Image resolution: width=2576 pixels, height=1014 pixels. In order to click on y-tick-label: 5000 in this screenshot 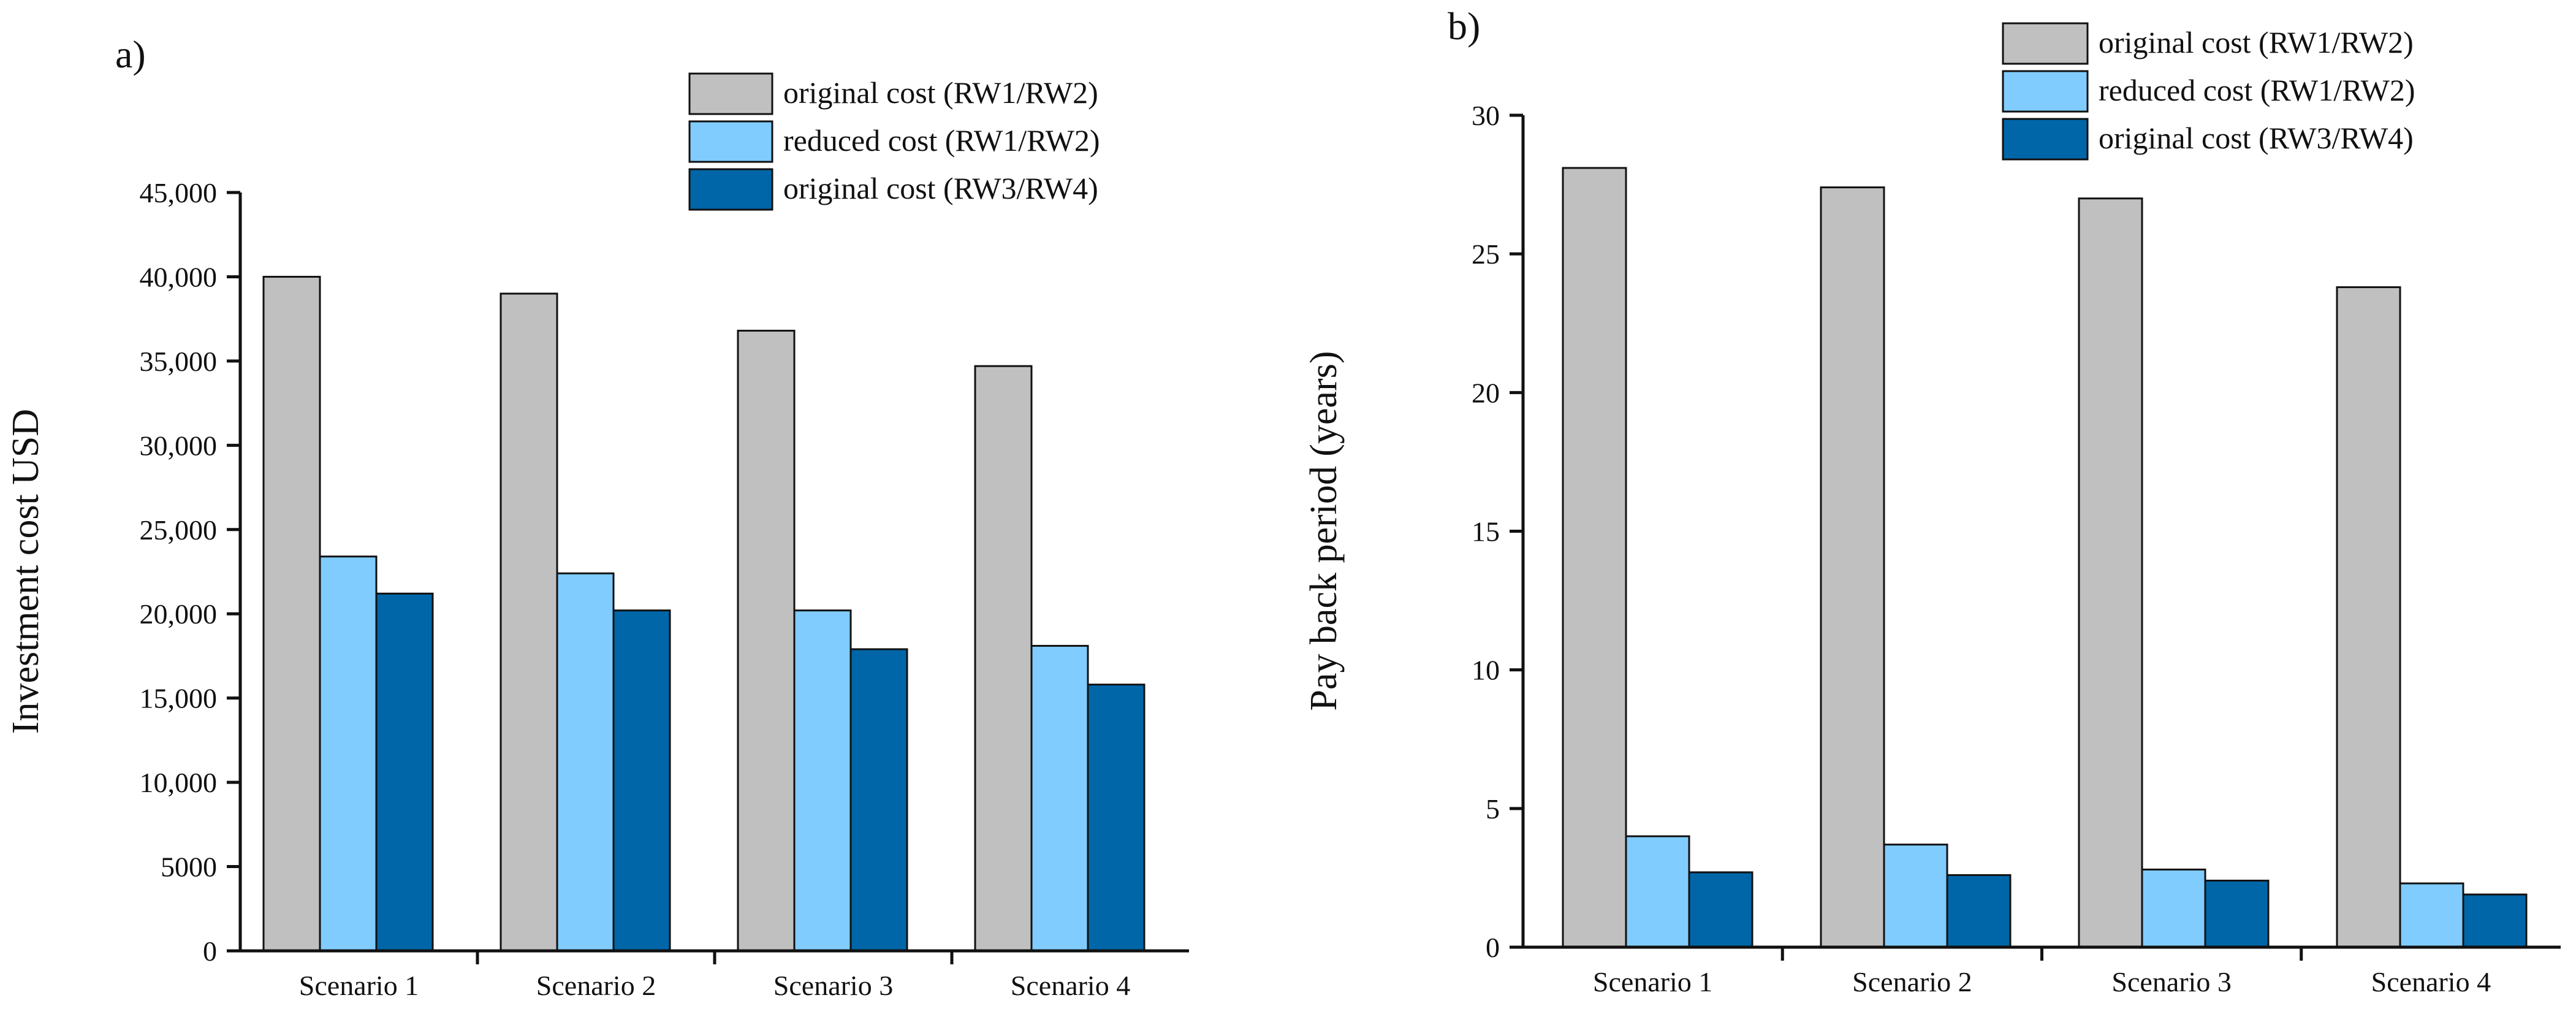, I will do `click(189, 867)`.